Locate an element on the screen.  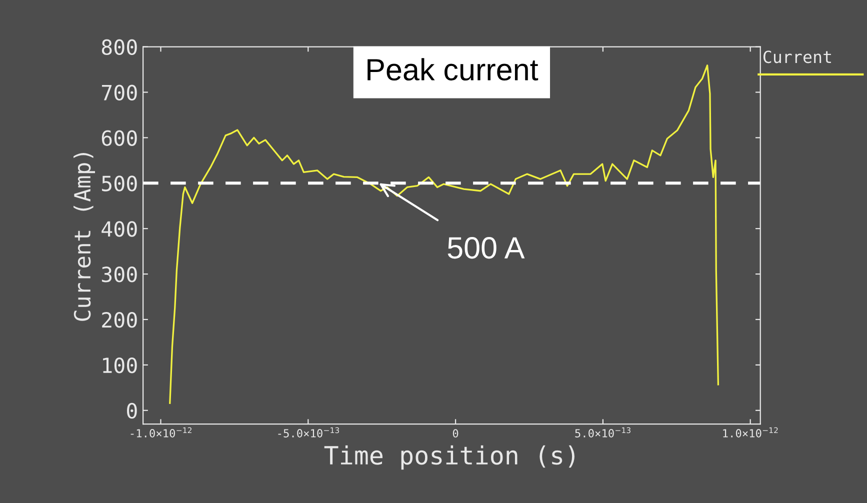
y-tick-label: 800 is located at coordinates (119, 47).